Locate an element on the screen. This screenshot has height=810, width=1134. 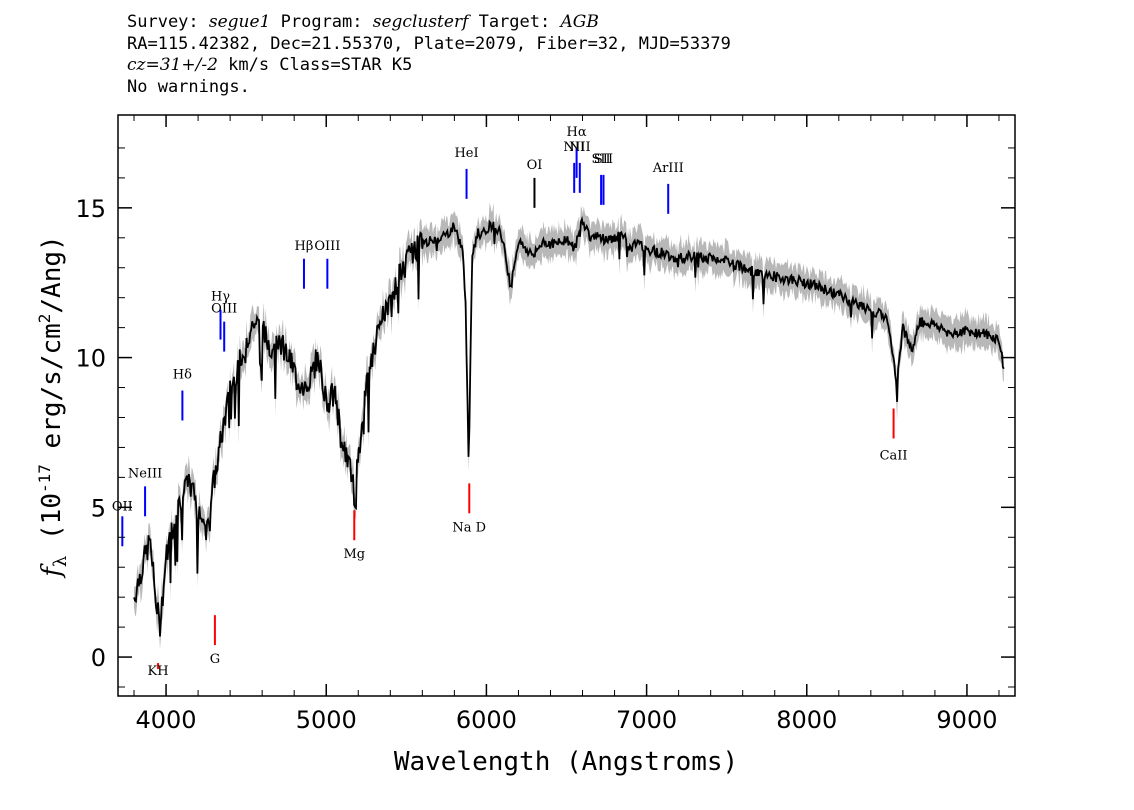
marker-label-2: Mg is located at coordinates (354, 554).